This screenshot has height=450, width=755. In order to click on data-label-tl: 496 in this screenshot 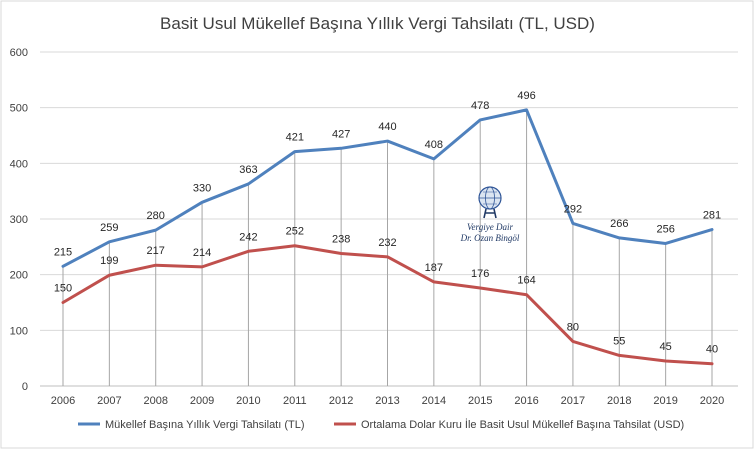, I will do `click(526, 96)`.